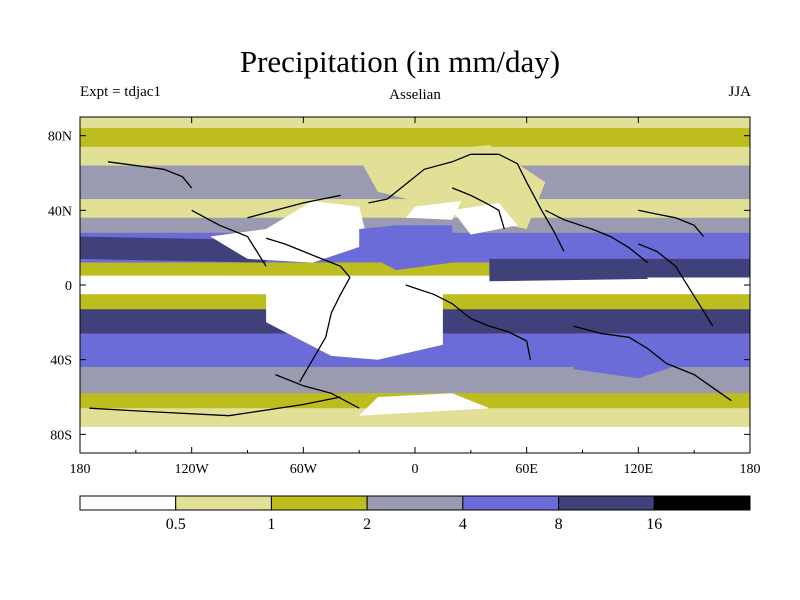 The width and height of the screenshot is (800, 600). I want to click on experiment-label: Expt = tdjac1, so click(120, 92).